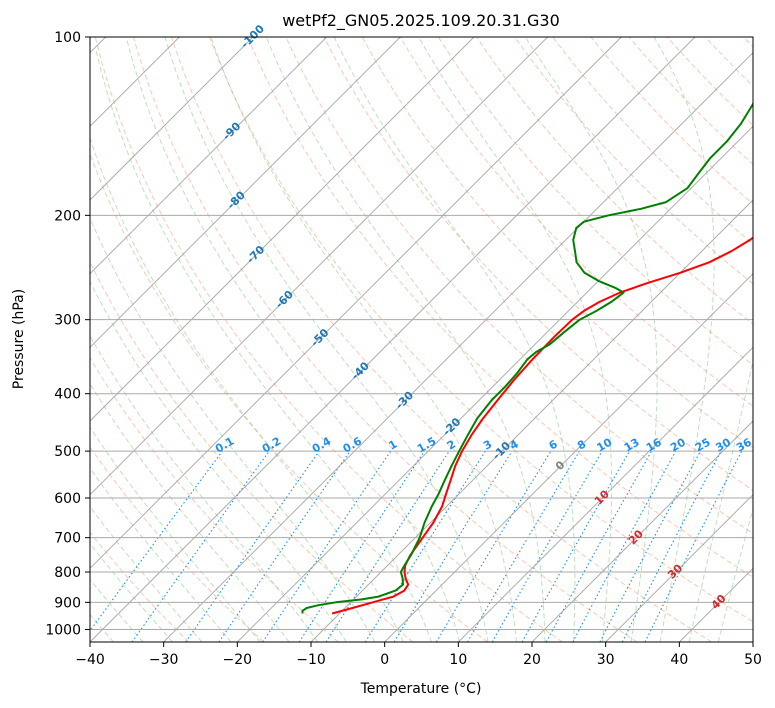 This screenshot has width=775, height=708. I want to click on x-tick-label: 10, so click(458, 660).